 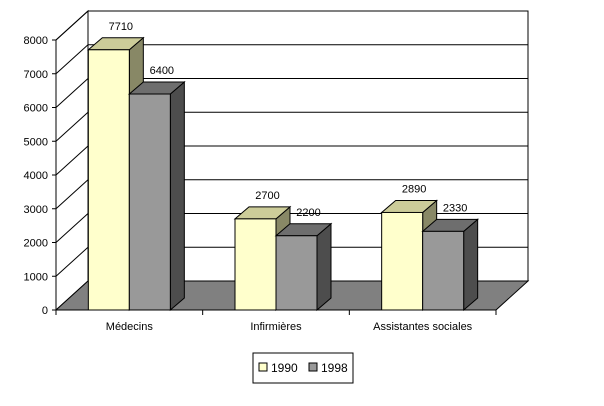 What do you see at coordinates (121, 27) in the screenshot?
I see `data-label: 7710` at bounding box center [121, 27].